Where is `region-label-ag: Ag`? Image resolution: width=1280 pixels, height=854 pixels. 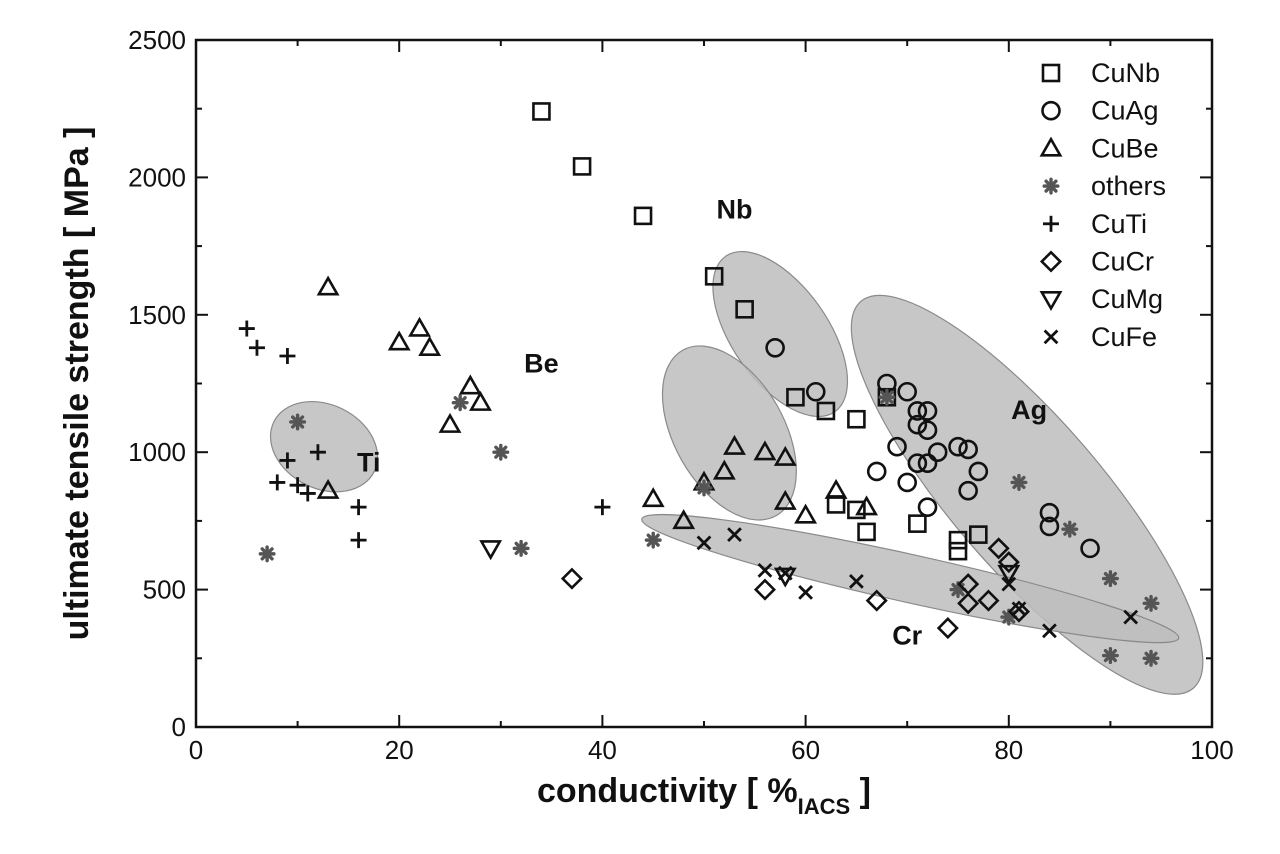 region-label-ag: Ag is located at coordinates (1029, 410).